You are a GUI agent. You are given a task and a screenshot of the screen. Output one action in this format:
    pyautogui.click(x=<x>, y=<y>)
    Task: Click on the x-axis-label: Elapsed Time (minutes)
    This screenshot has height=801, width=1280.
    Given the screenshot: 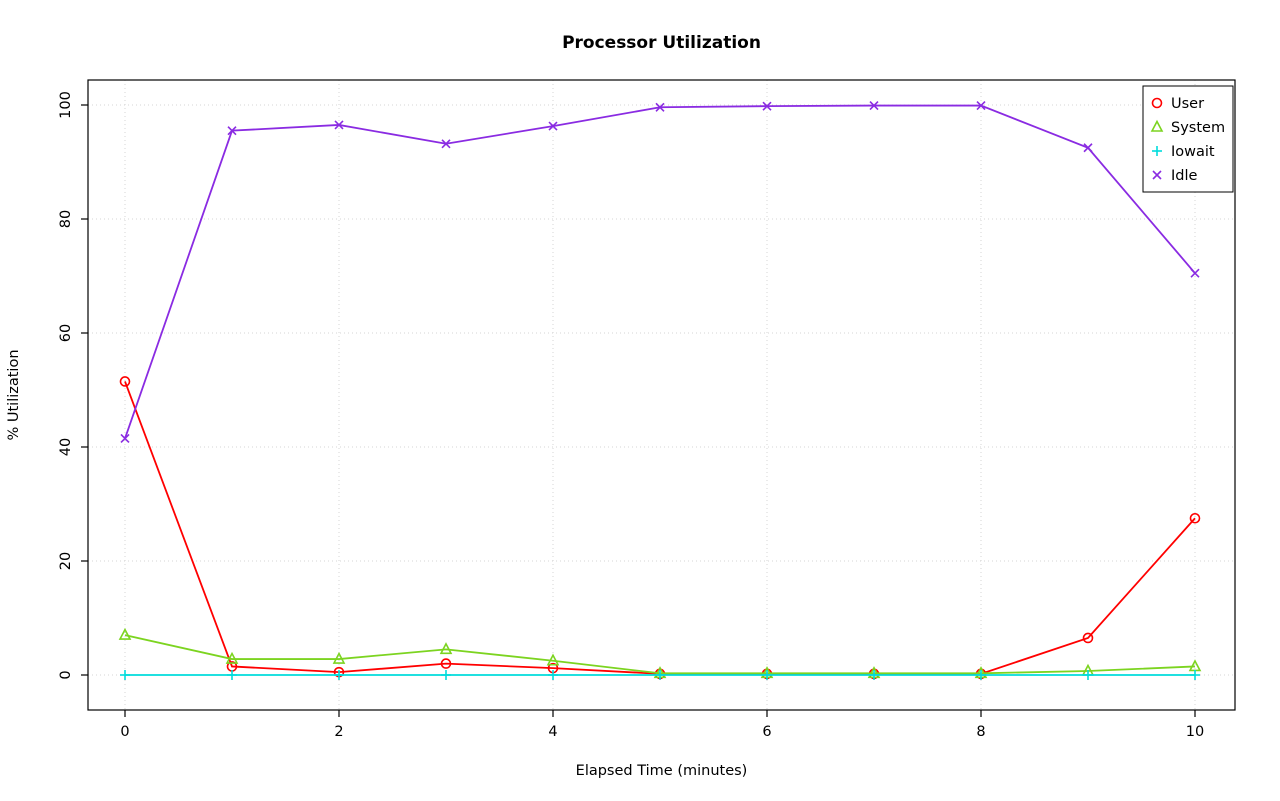 What is the action you would take?
    pyautogui.click(x=661, y=771)
    